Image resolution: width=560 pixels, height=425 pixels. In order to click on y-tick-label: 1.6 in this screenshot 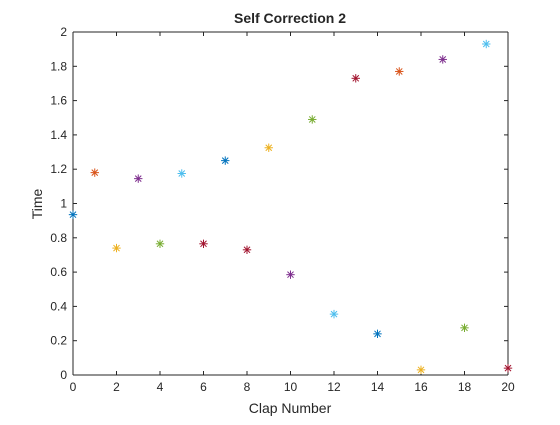, I will do `click(58, 101)`.